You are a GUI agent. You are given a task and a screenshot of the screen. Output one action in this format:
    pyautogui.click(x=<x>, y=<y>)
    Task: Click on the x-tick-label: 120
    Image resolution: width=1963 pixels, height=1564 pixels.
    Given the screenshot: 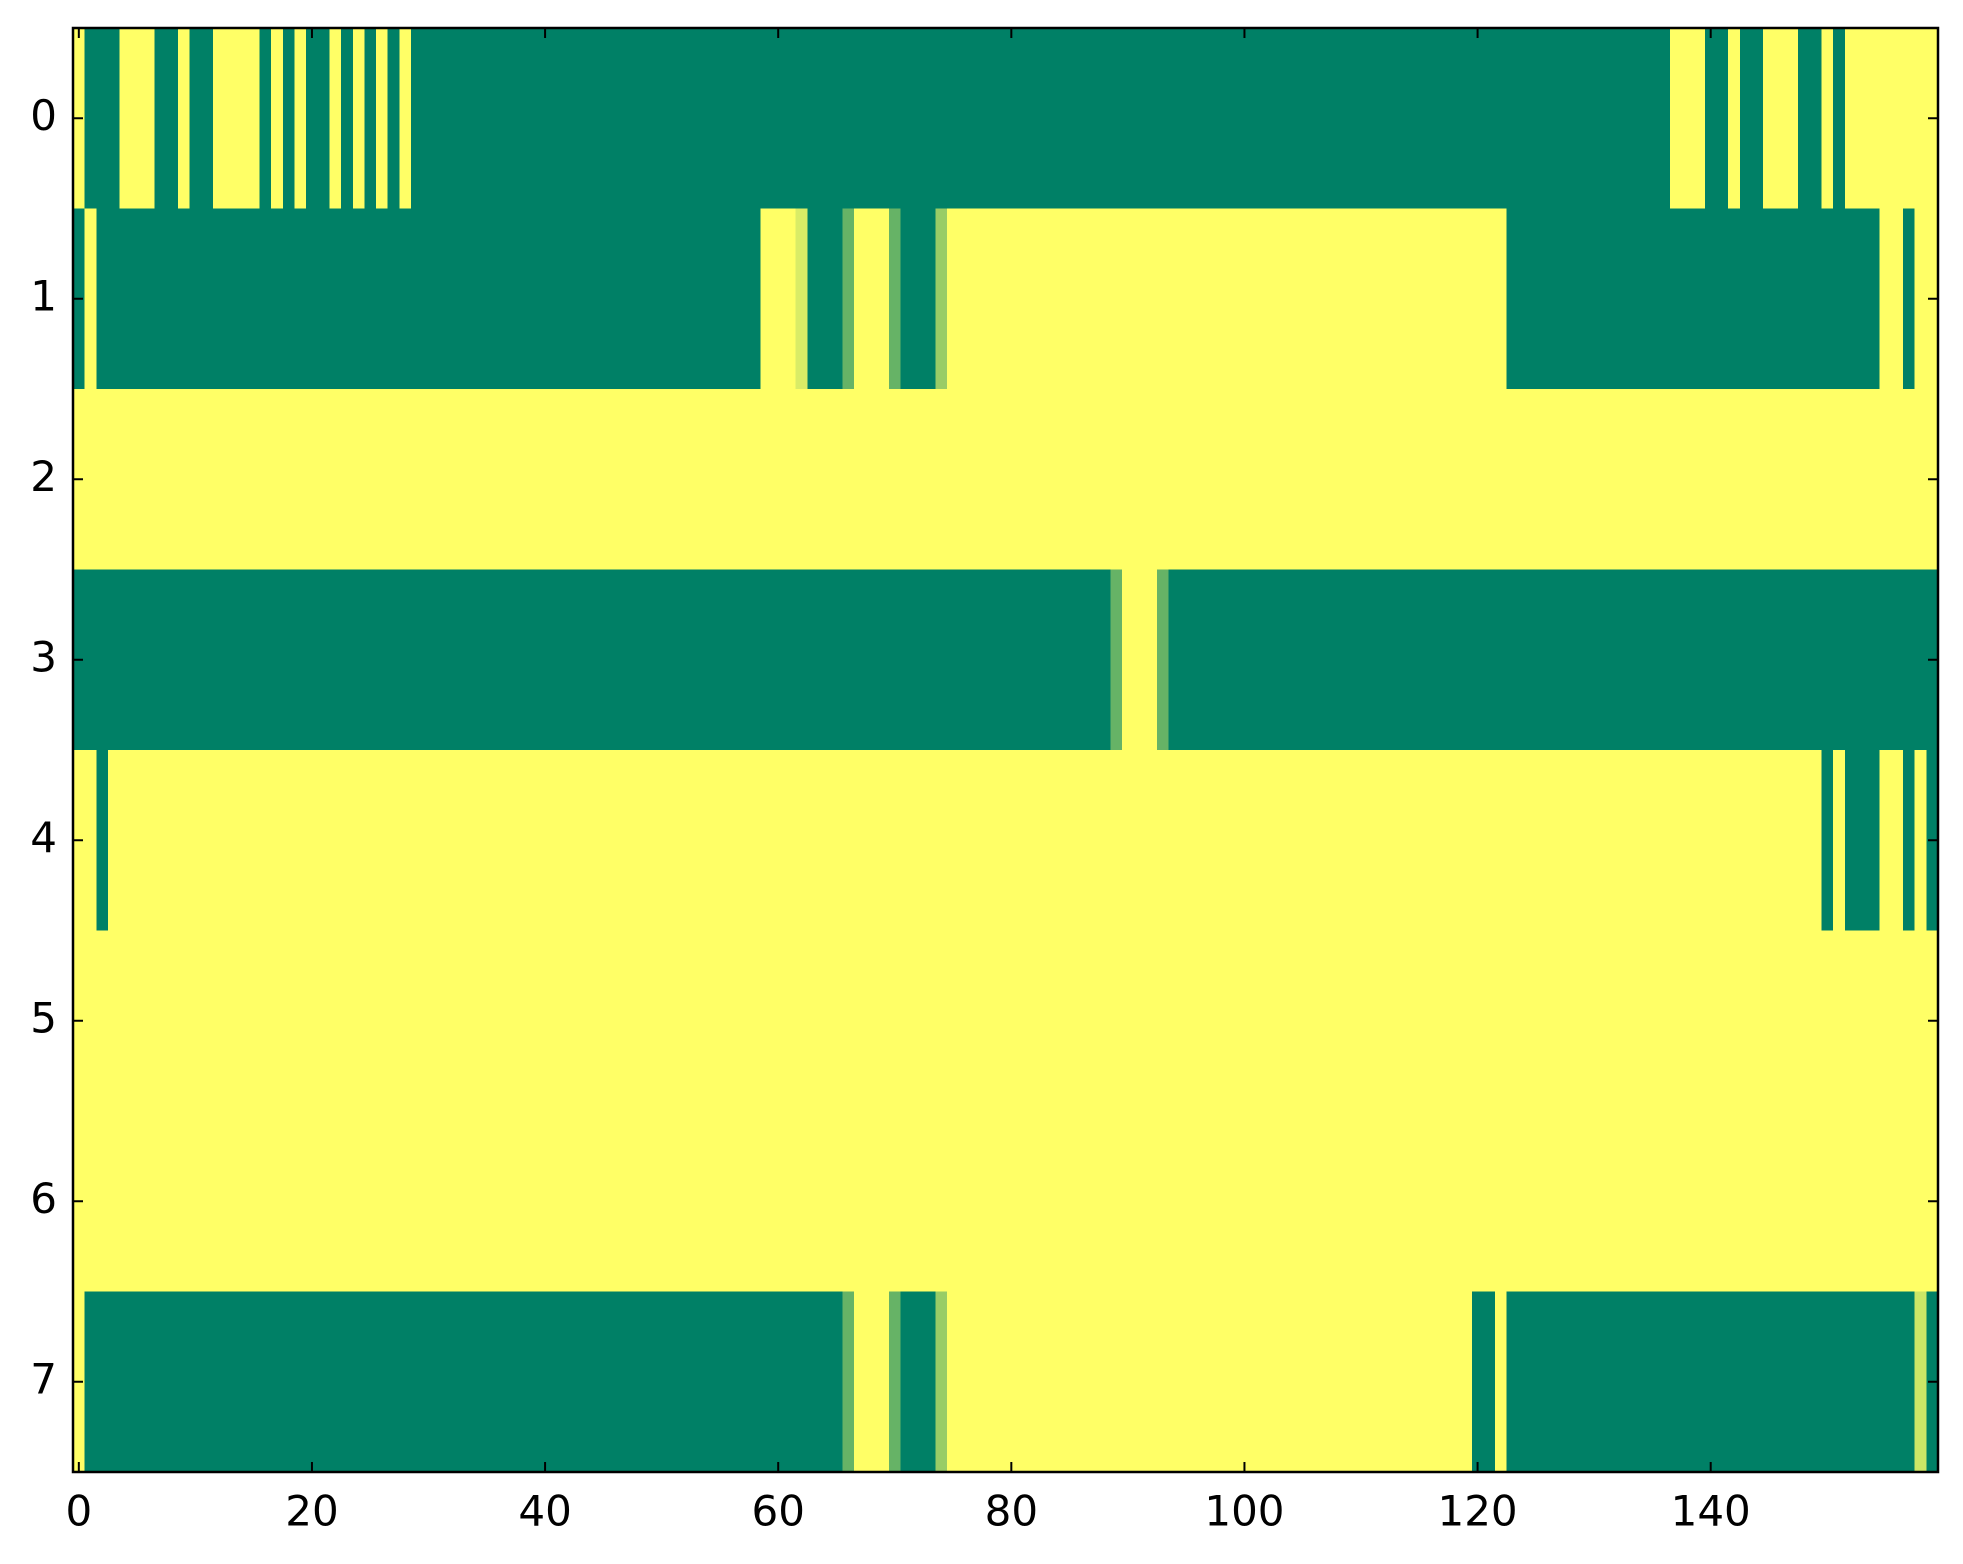 What is the action you would take?
    pyautogui.click(x=1477, y=1511)
    